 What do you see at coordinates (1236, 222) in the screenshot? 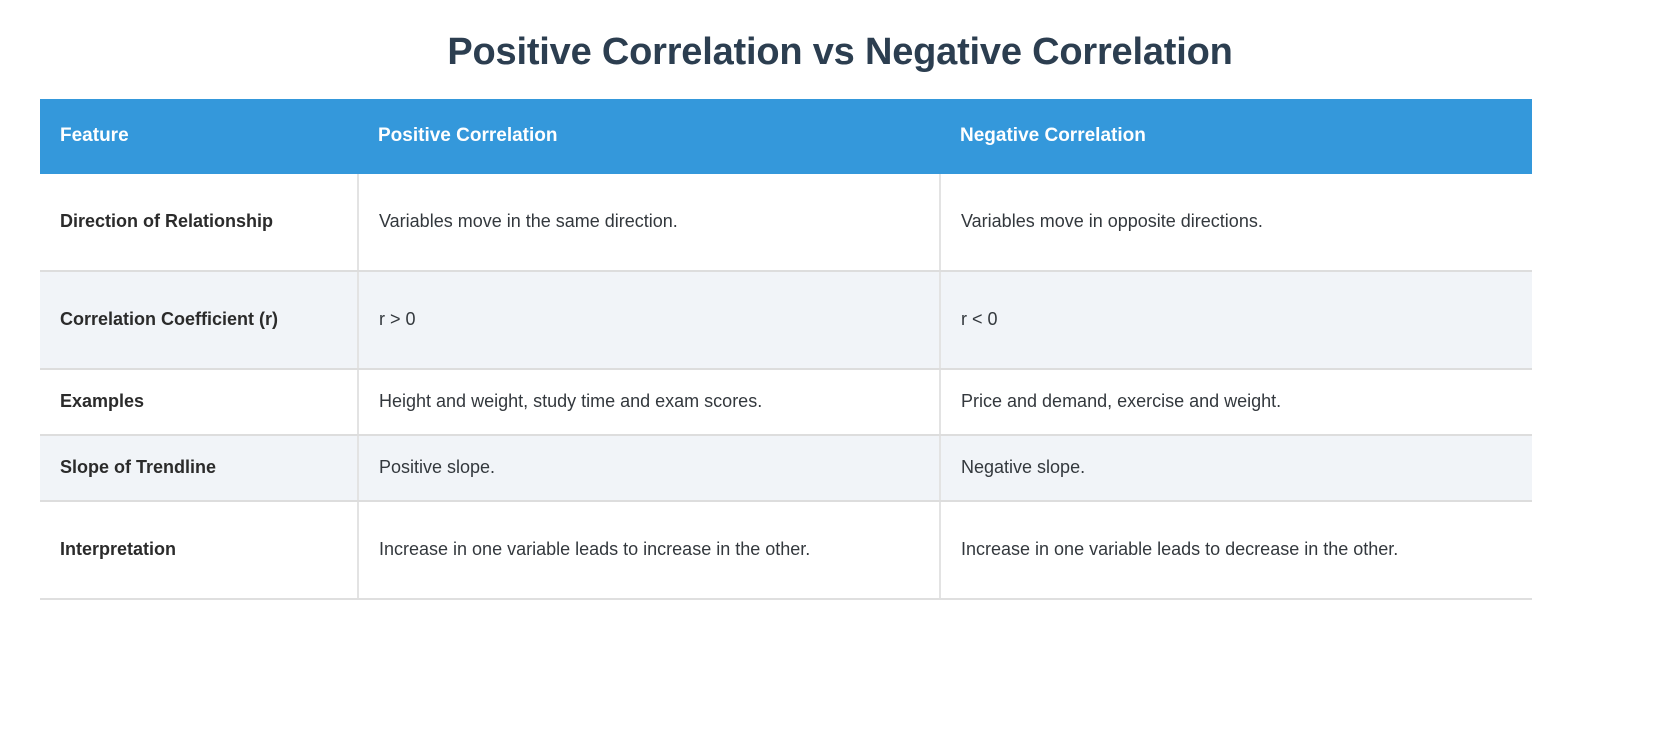
I see `cell-negative: Variables move in opposite directions.` at bounding box center [1236, 222].